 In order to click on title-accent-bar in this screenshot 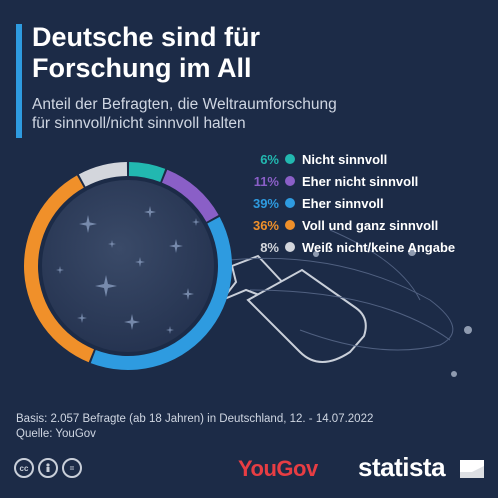, I will do `click(19, 81)`.